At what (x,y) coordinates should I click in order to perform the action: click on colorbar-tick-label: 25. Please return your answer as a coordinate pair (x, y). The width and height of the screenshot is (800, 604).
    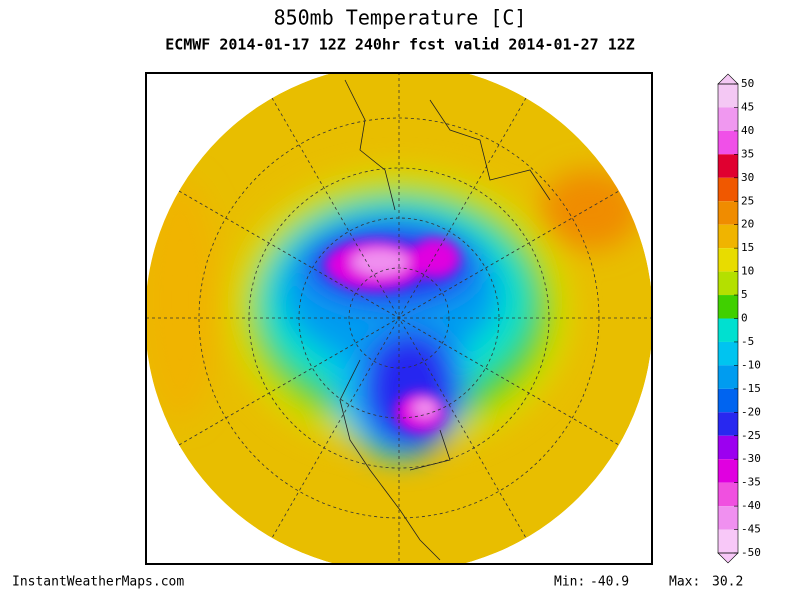
    Looking at the image, I should click on (747, 200).